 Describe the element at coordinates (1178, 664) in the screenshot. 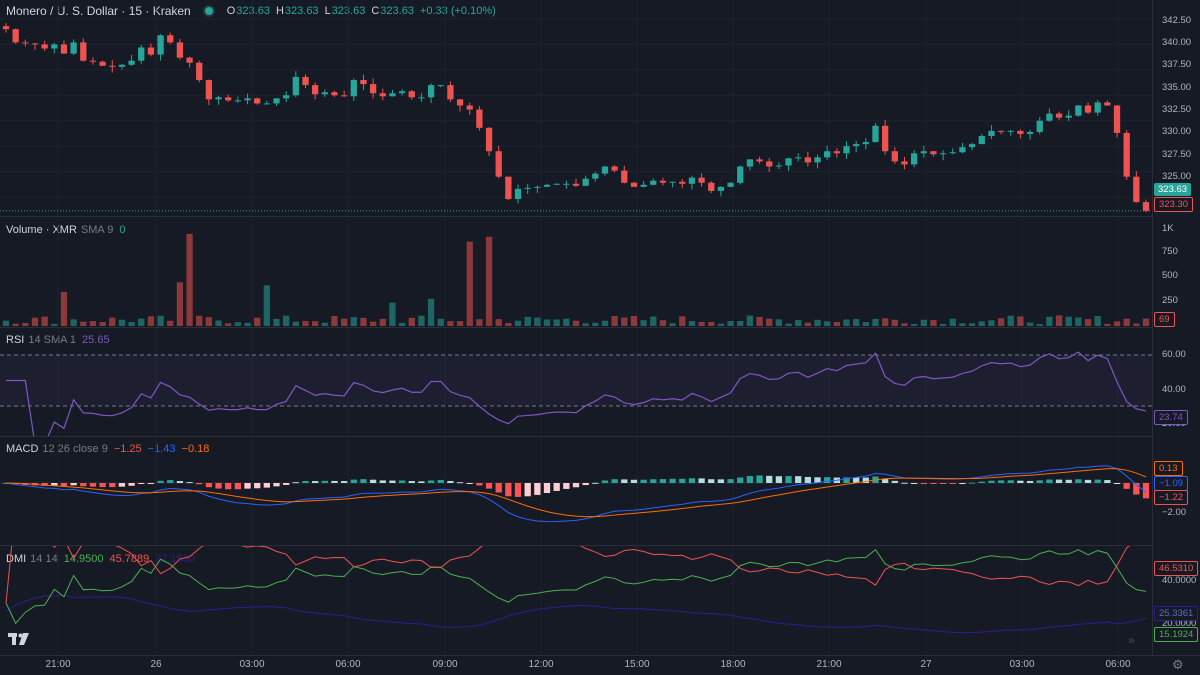

I see `settings-gear-icon: ⚙` at that location.